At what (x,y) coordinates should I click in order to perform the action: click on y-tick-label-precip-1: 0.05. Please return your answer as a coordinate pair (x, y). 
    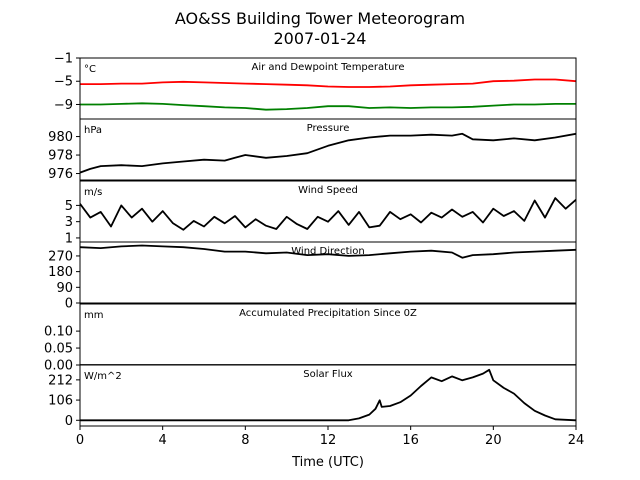
    Looking at the image, I should click on (58, 349).